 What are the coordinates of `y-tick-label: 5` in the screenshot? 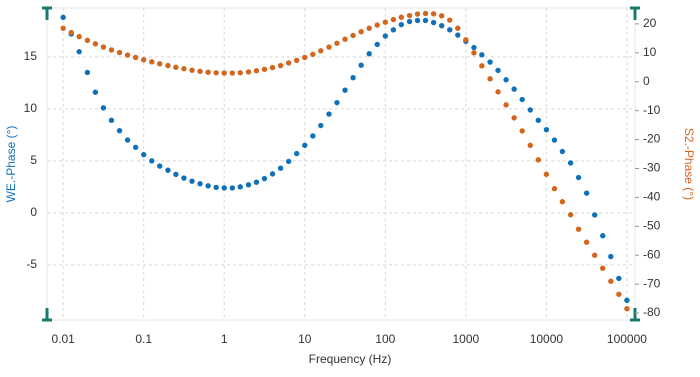 It's located at (33, 160).